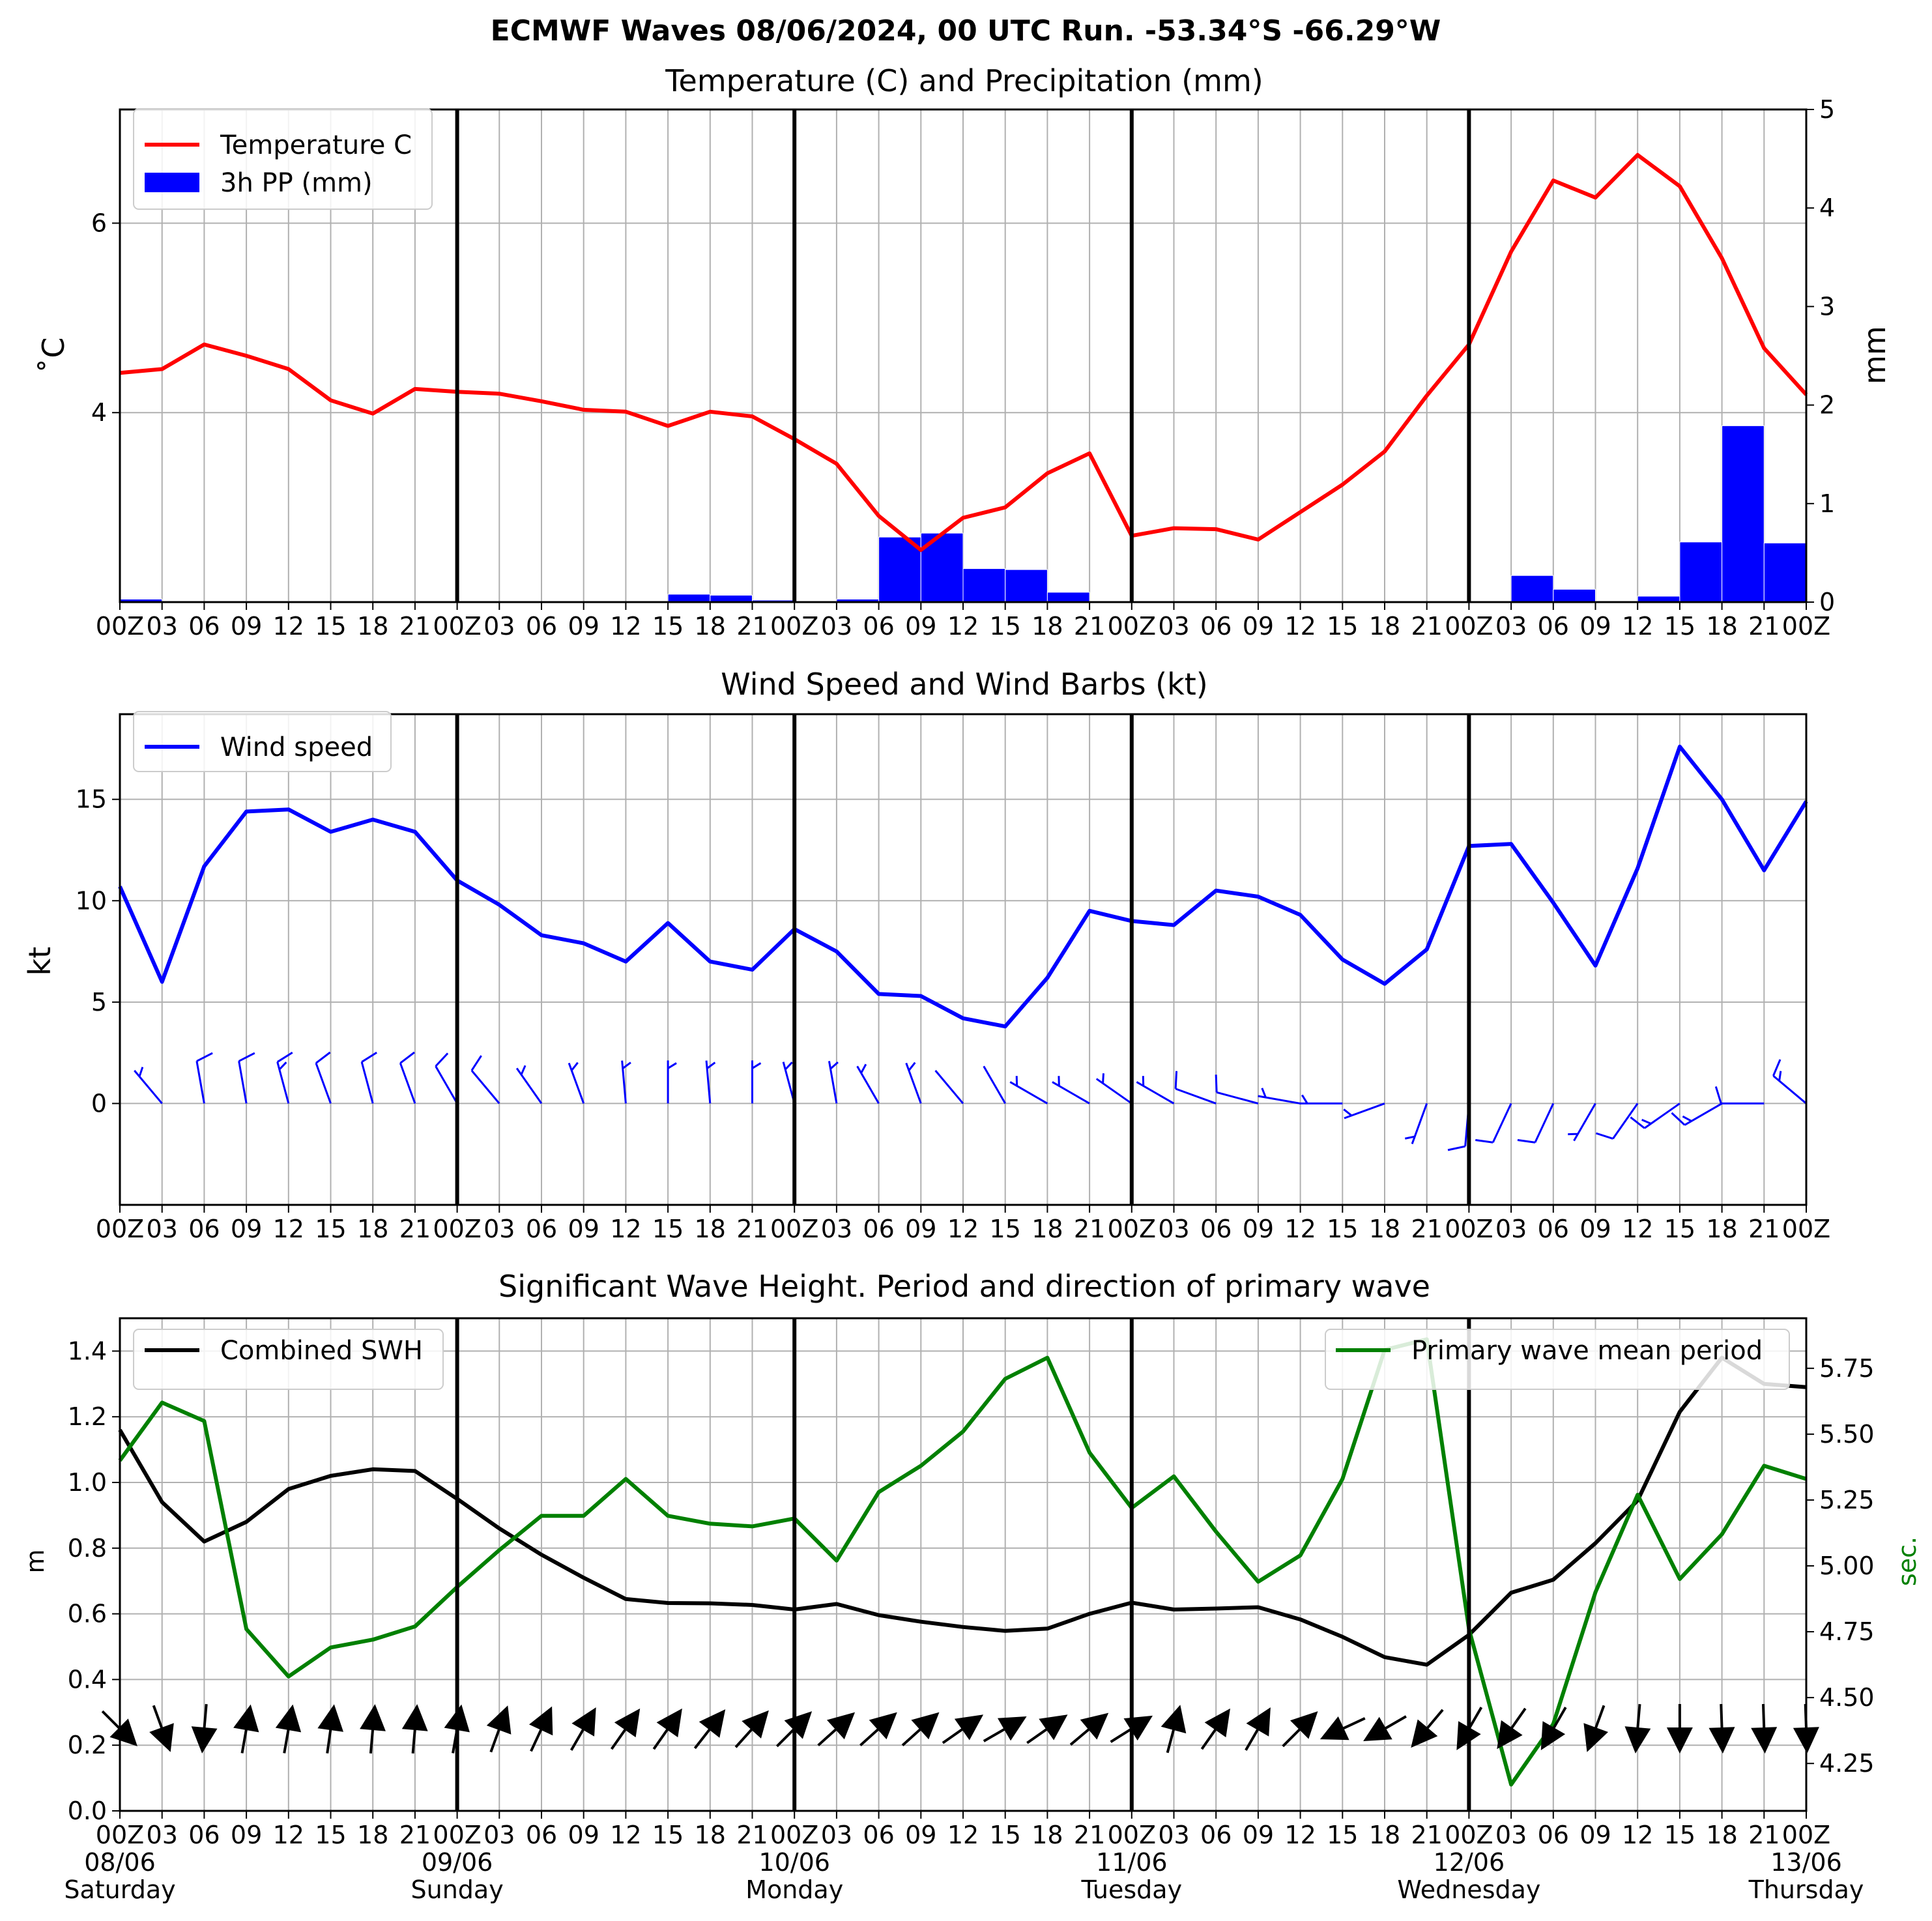 The height and width of the screenshot is (1921, 1932). I want to click on date-label: 13/06, so click(1806, 1862).